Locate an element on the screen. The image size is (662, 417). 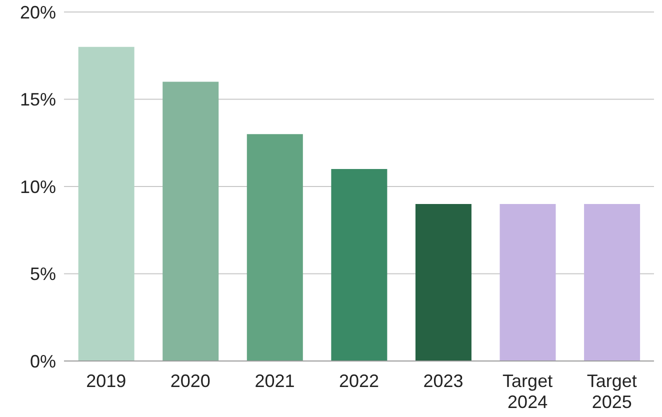
y-tick-label: 5% is located at coordinates (43, 274).